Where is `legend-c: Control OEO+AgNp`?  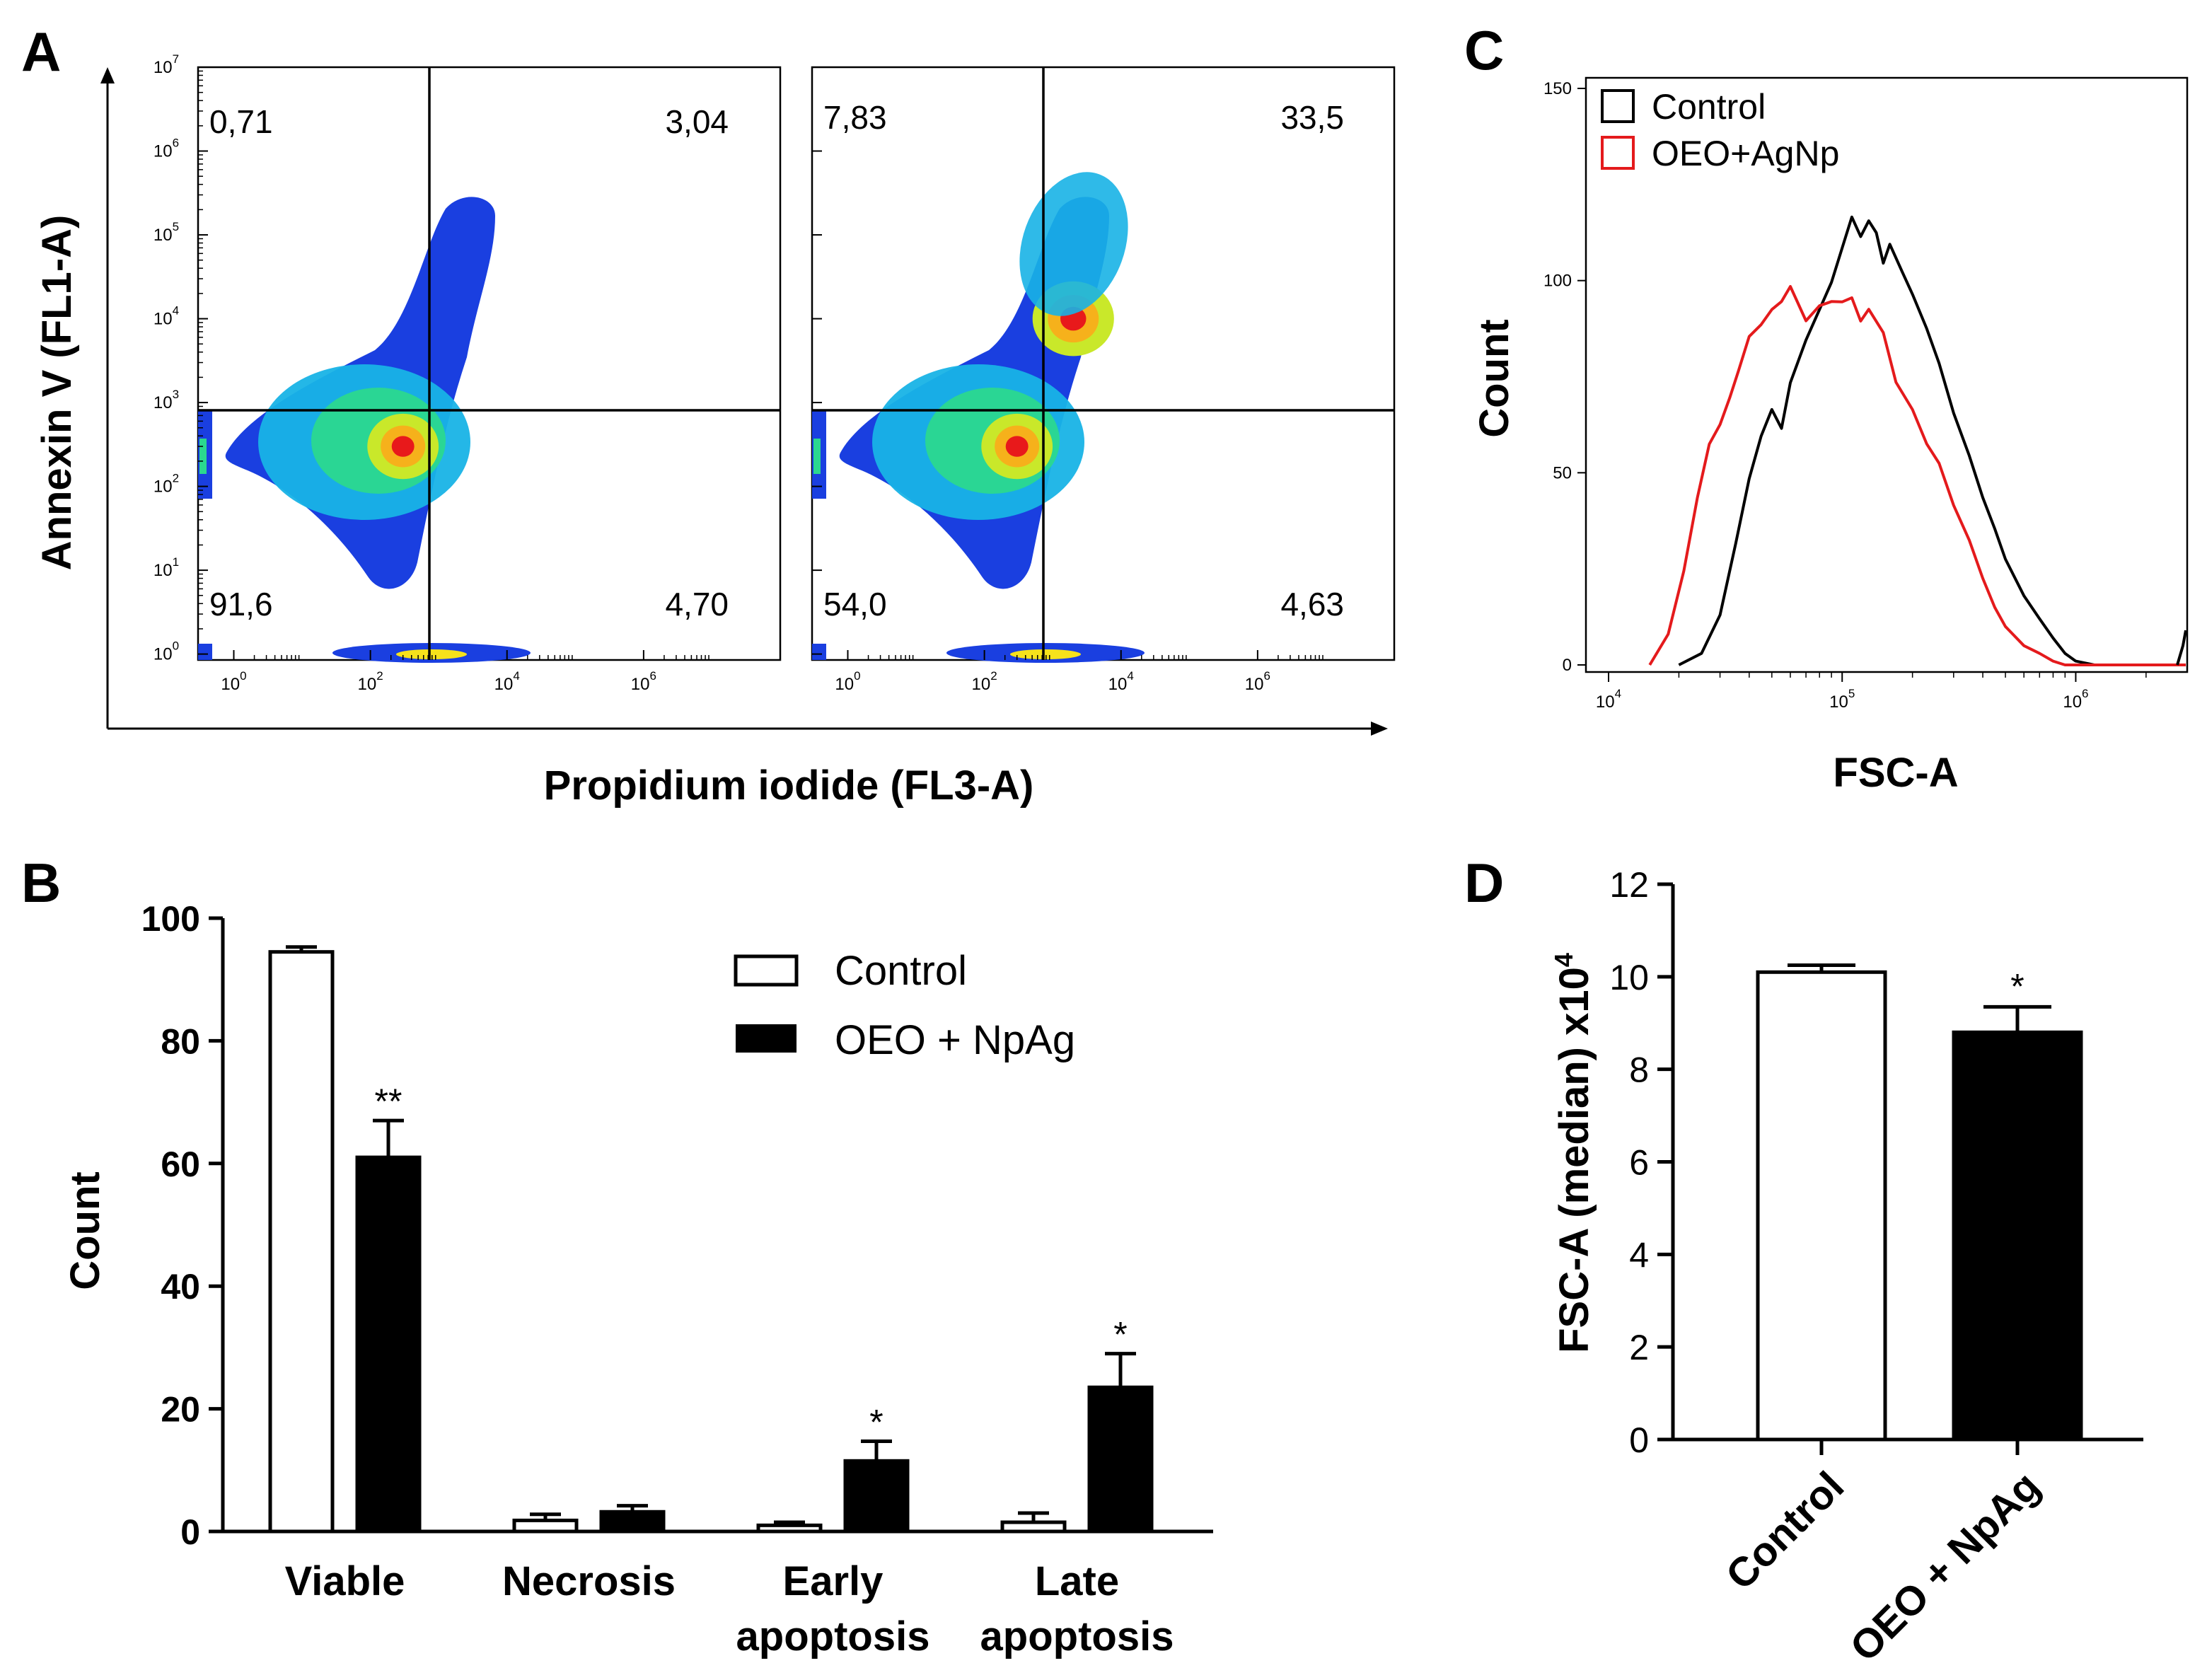
legend-c: Control OEO+AgNp is located at coordinates (1720, 130).